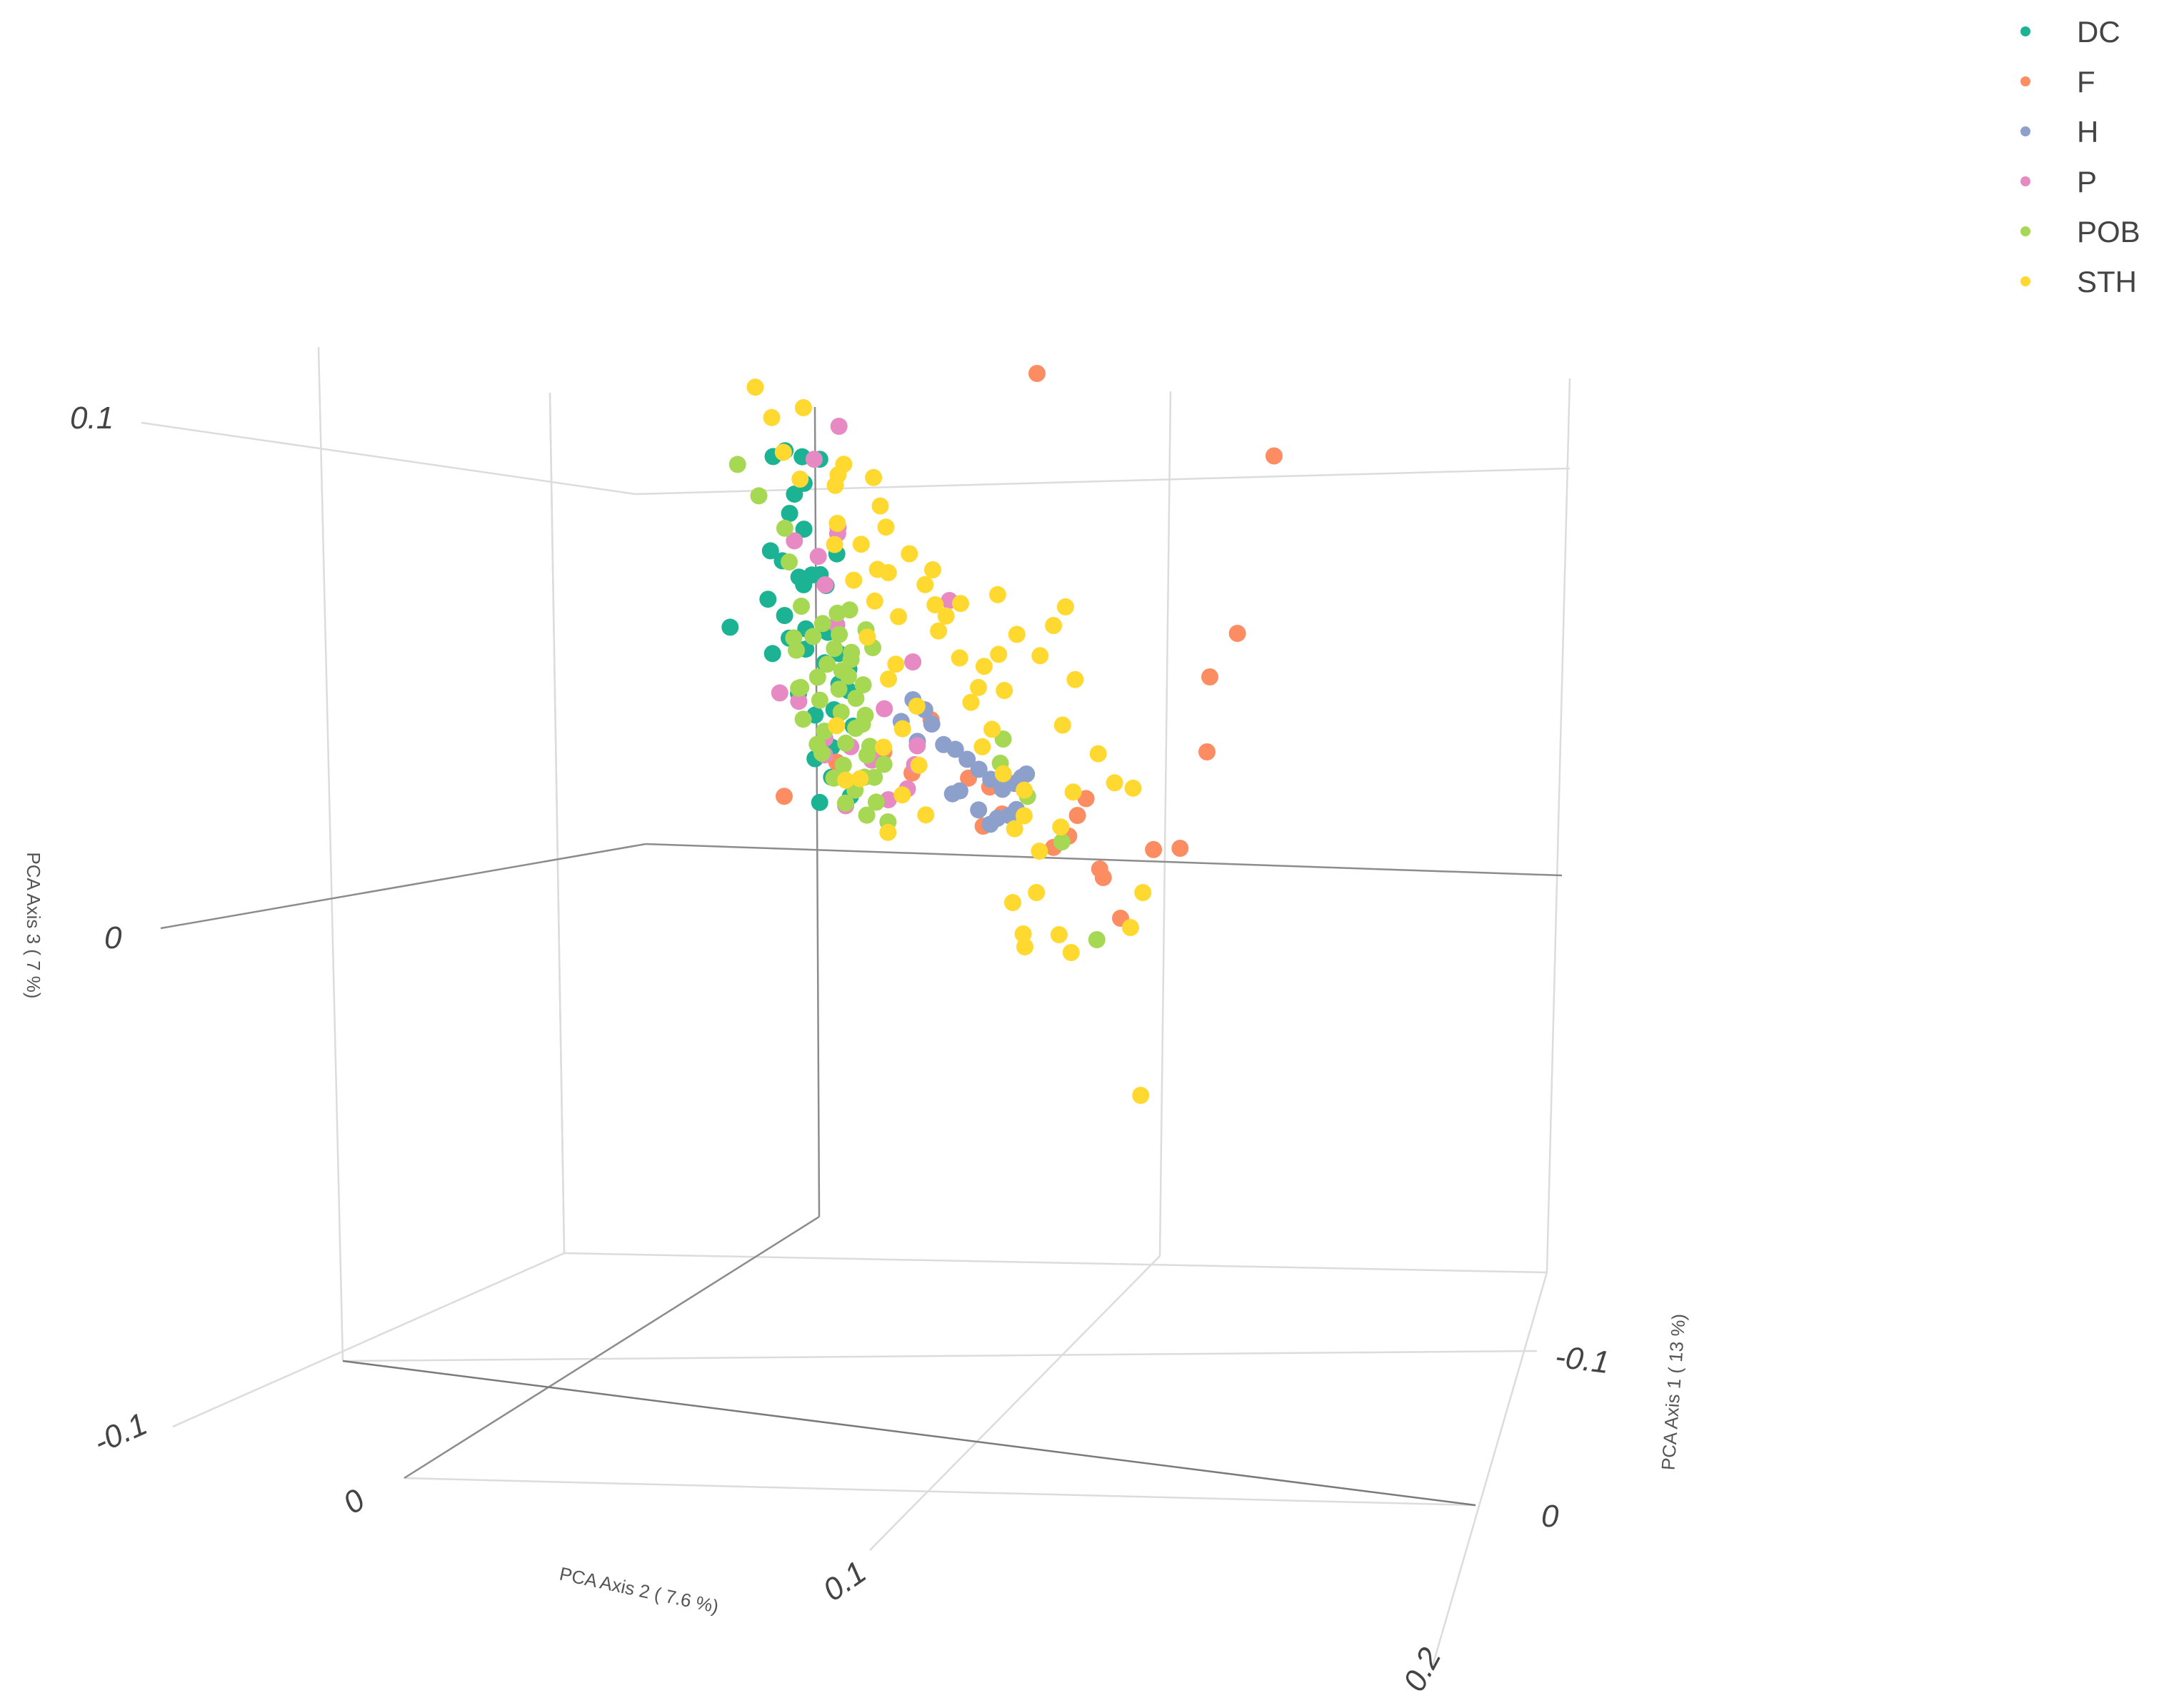 The height and width of the screenshot is (1708, 2159). What do you see at coordinates (2070, 32) in the screenshot?
I see `legend-item-DC: DC` at bounding box center [2070, 32].